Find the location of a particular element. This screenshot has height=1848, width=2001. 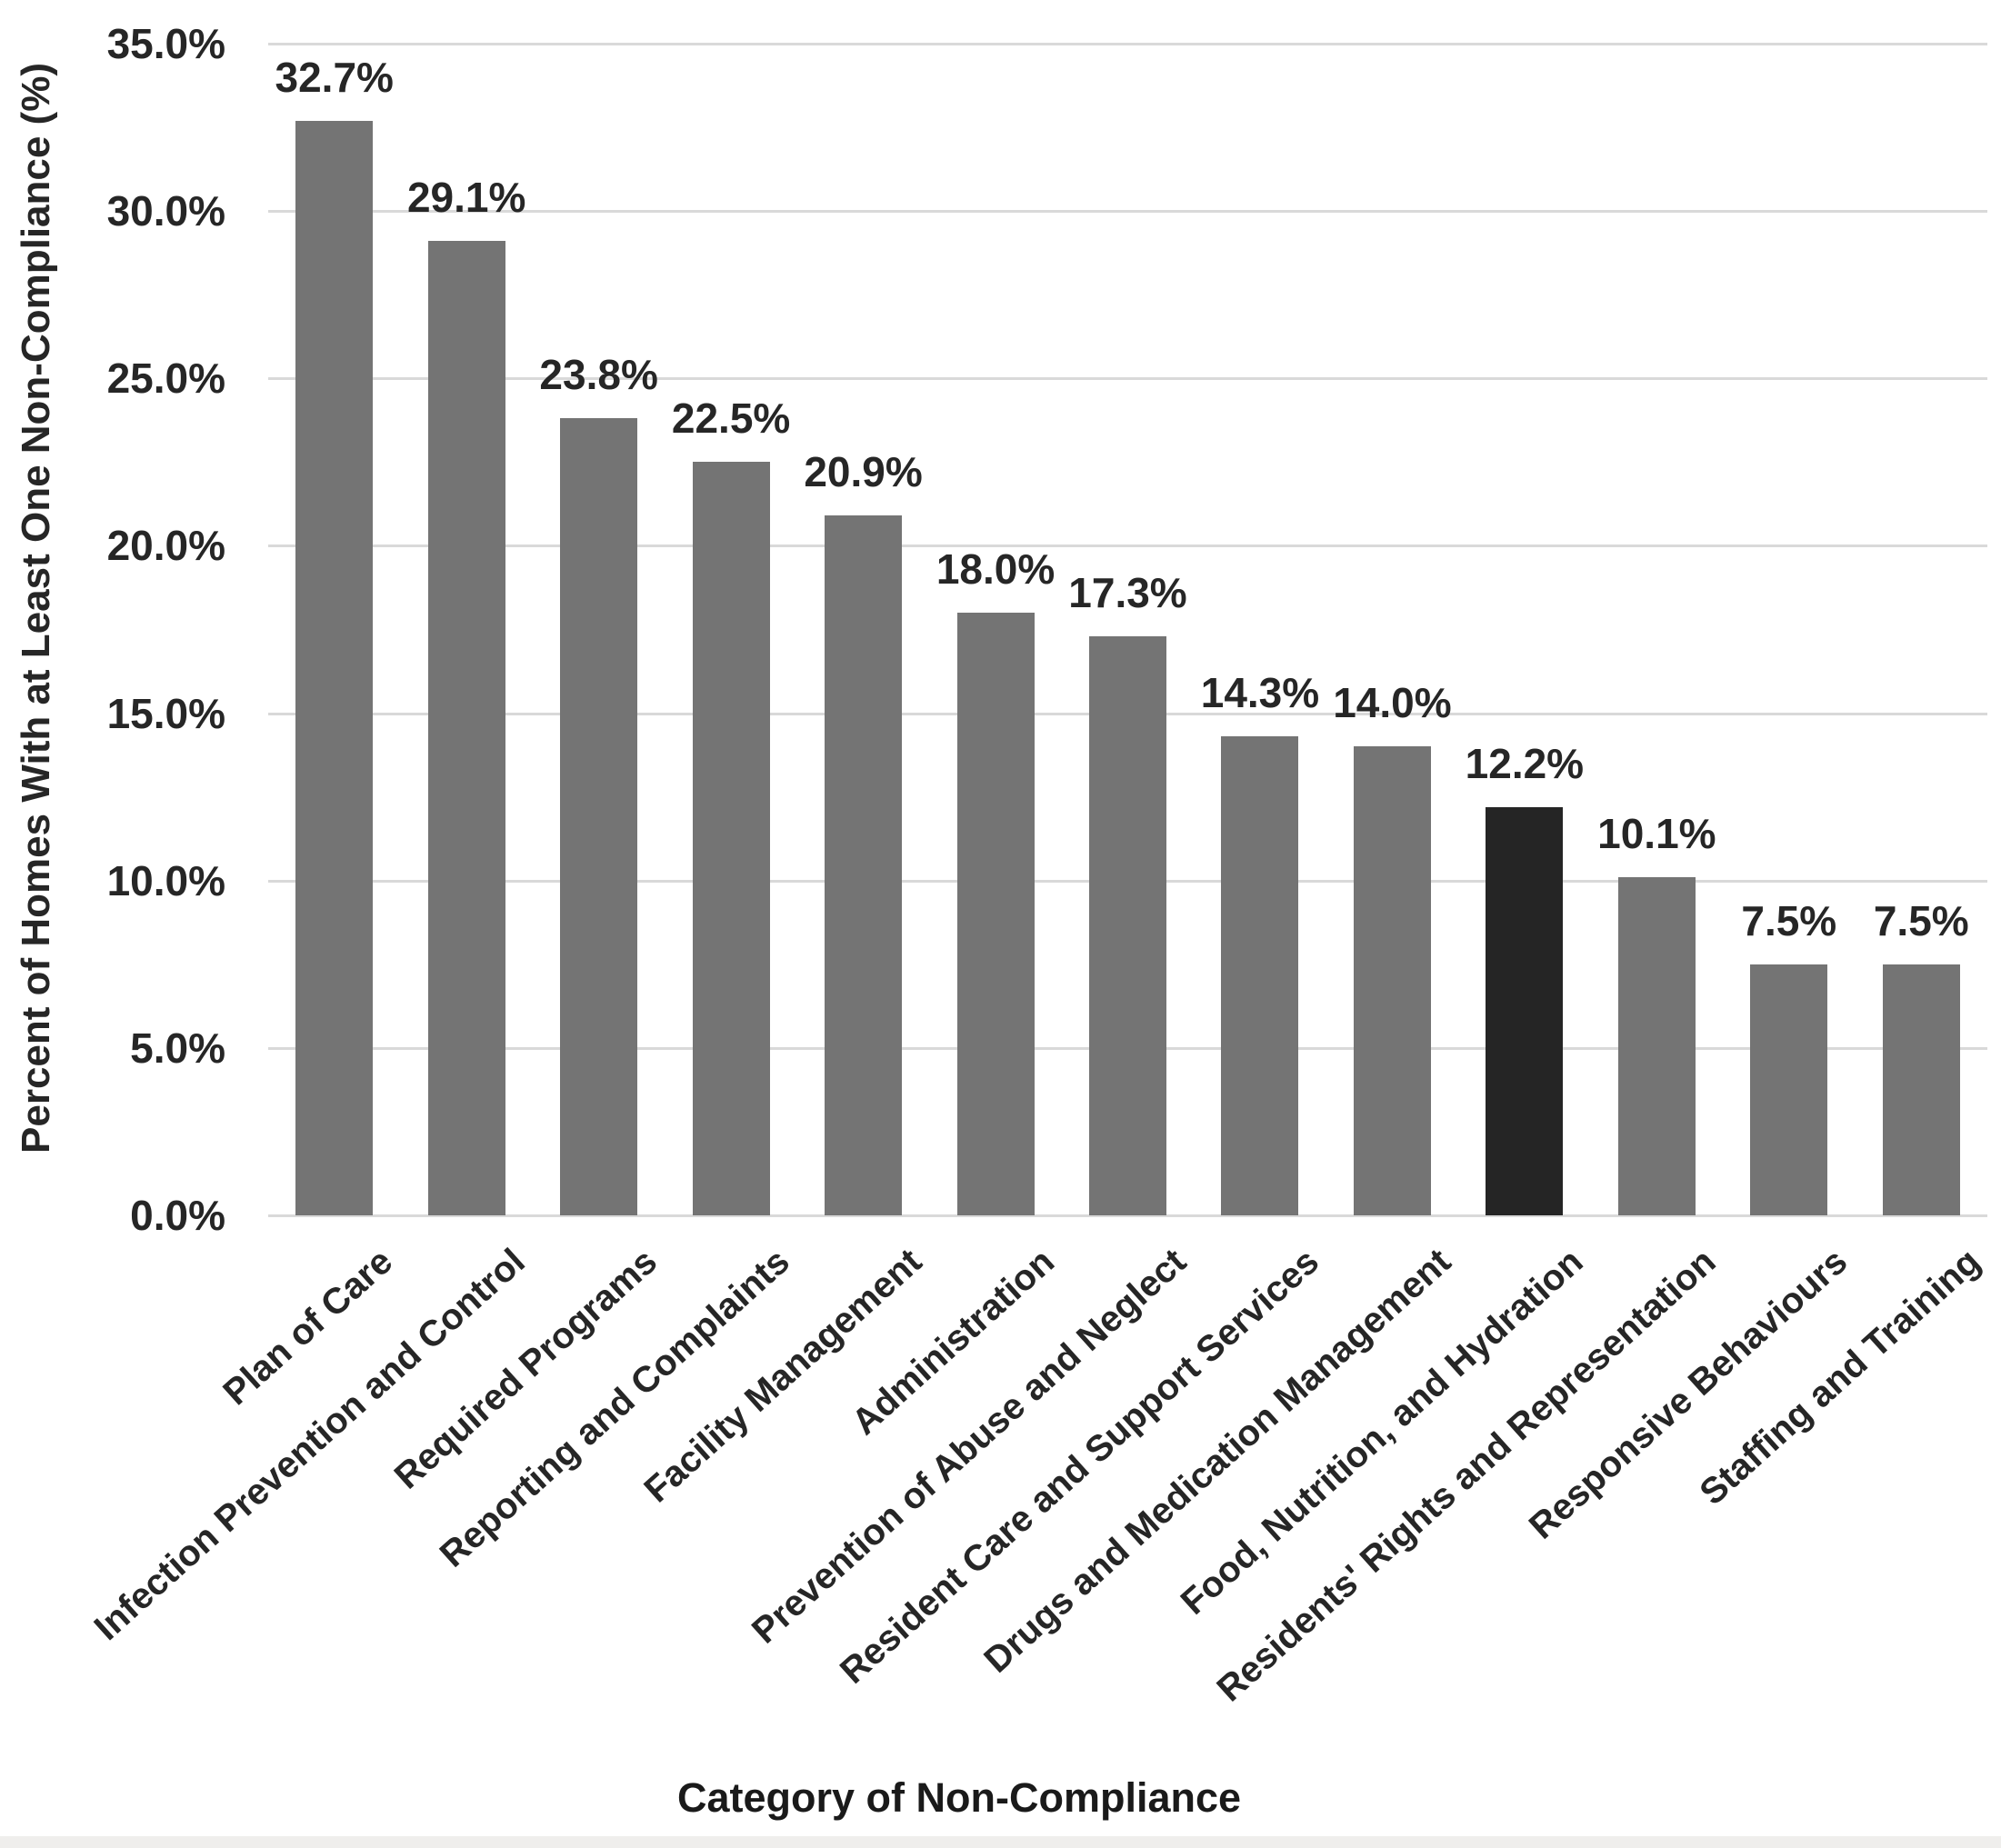

bar-value-label: 29.1% is located at coordinates (466, 198).